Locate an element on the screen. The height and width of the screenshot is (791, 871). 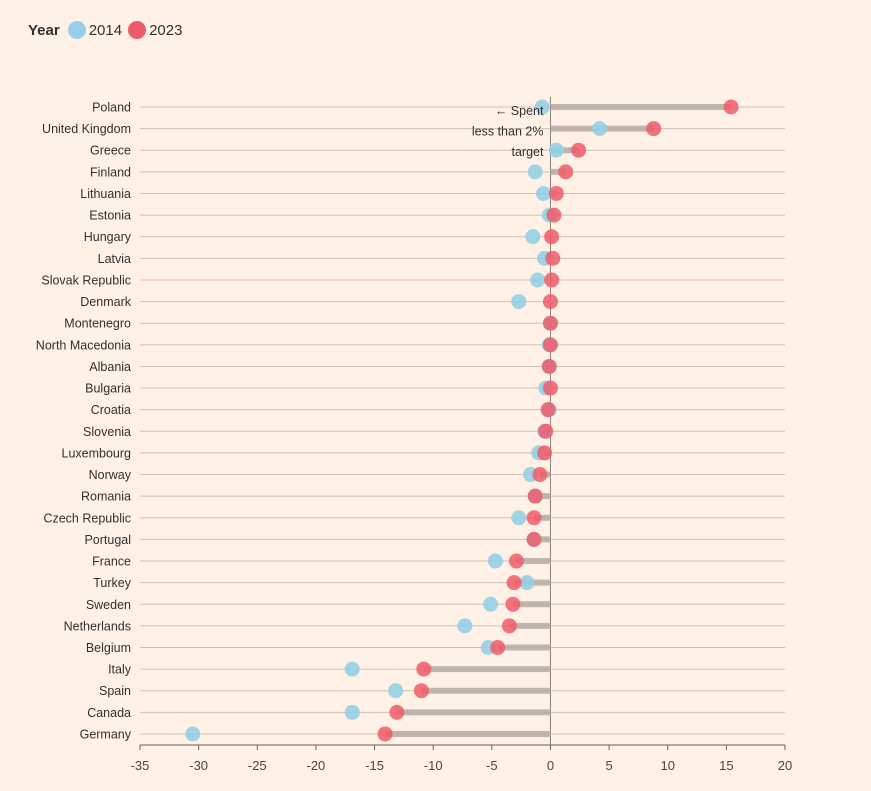
legend-swatch-2014 is located at coordinates (76, 30).